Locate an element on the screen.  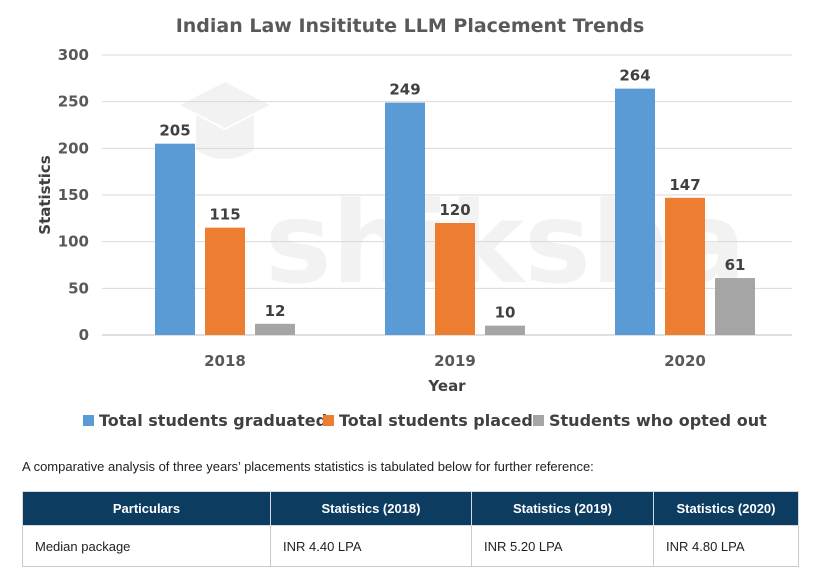
y-tick-label: 0 is located at coordinates (84, 335).